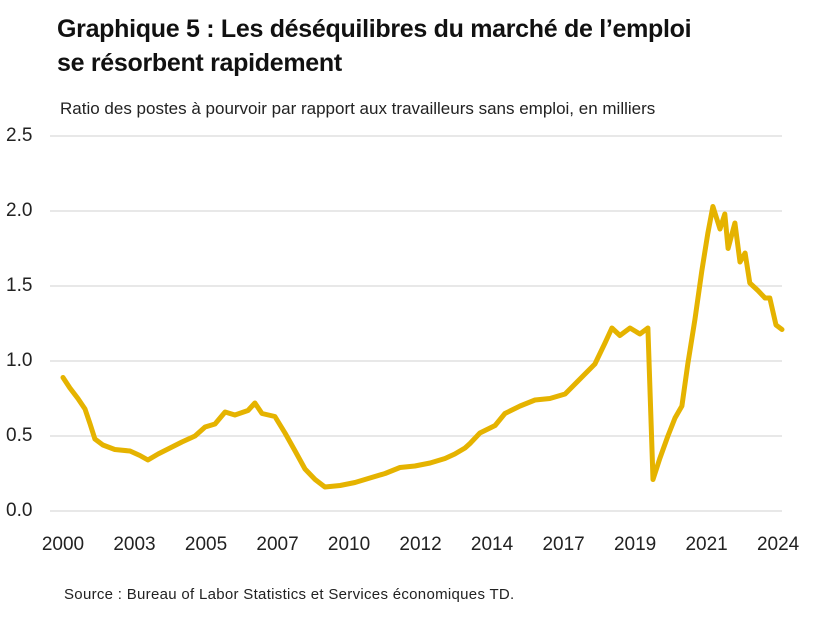 The image size is (827, 617). I want to click on y-tick-label: 0.0, so click(19, 510).